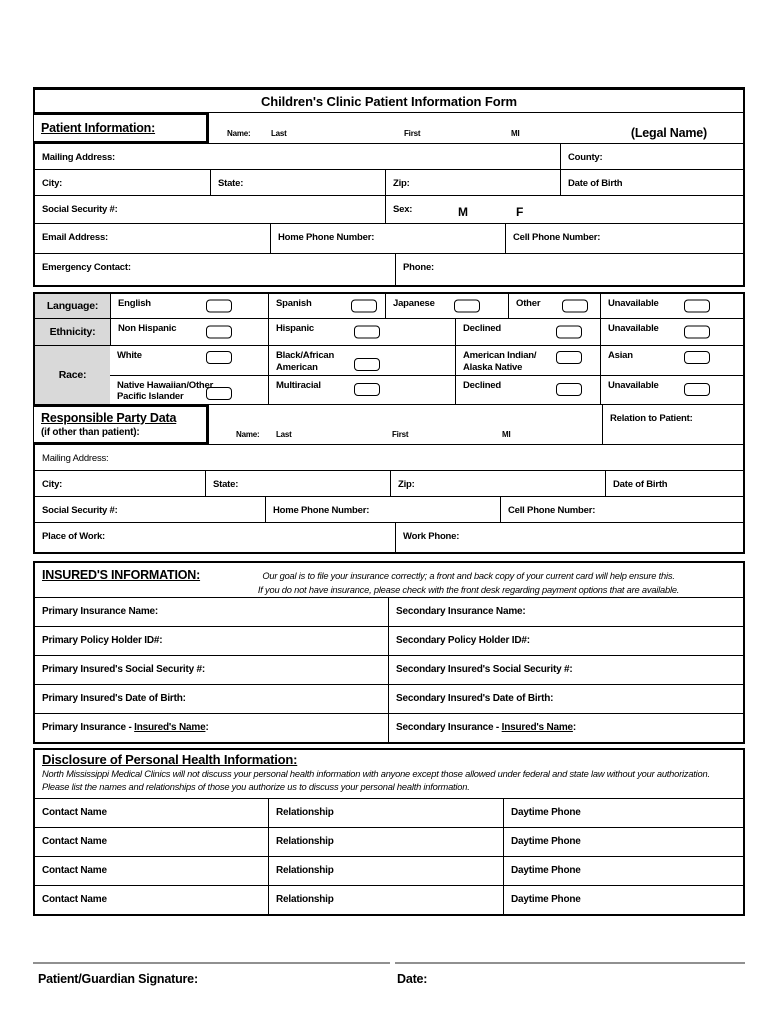  What do you see at coordinates (651, 418) in the screenshot?
I see `relation-to-patient-label: Relation to Patient:` at bounding box center [651, 418].